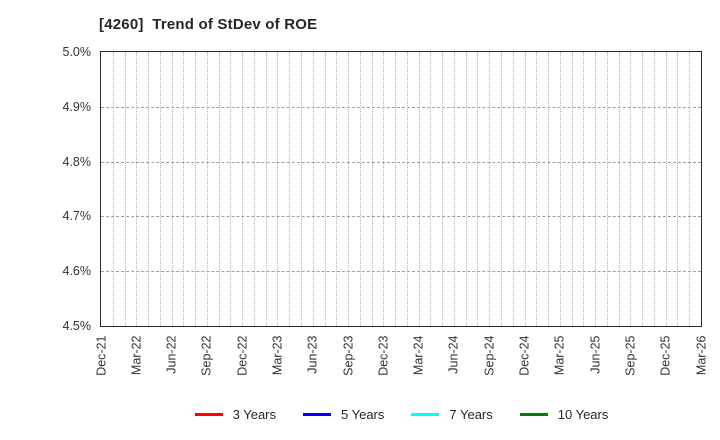  Describe the element at coordinates (206, 355) in the screenshot. I see `x-axis-tick-label: Sep-22` at that location.